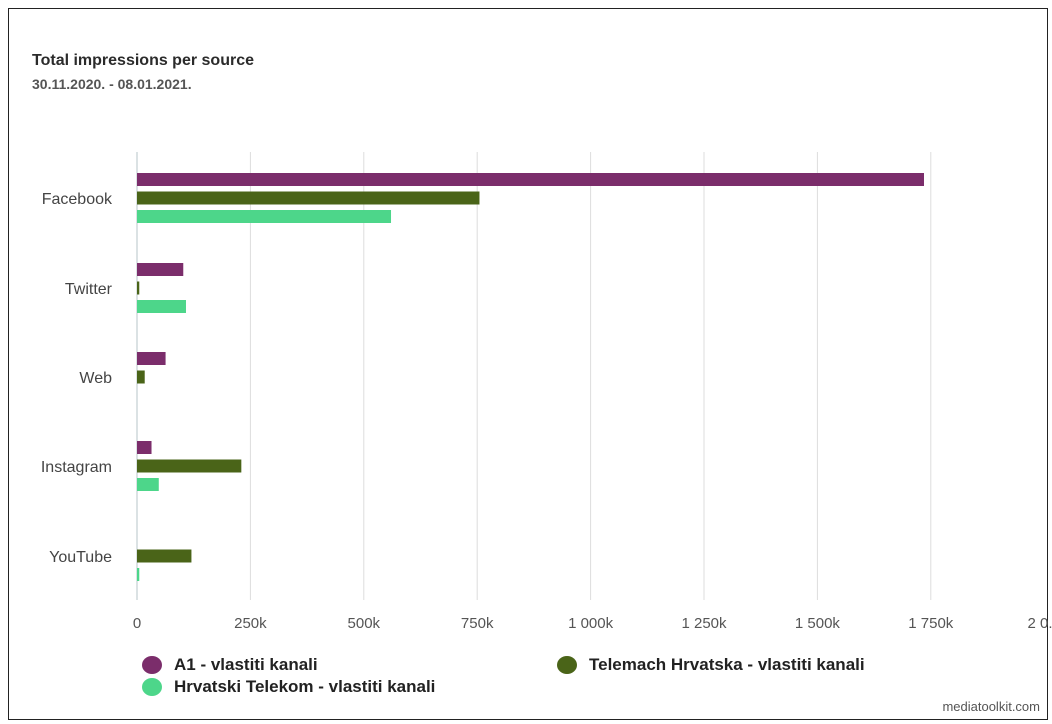 This screenshot has height=724, width=1052. What do you see at coordinates (567, 665) in the screenshot?
I see `legend-swatch-telemach` at bounding box center [567, 665].